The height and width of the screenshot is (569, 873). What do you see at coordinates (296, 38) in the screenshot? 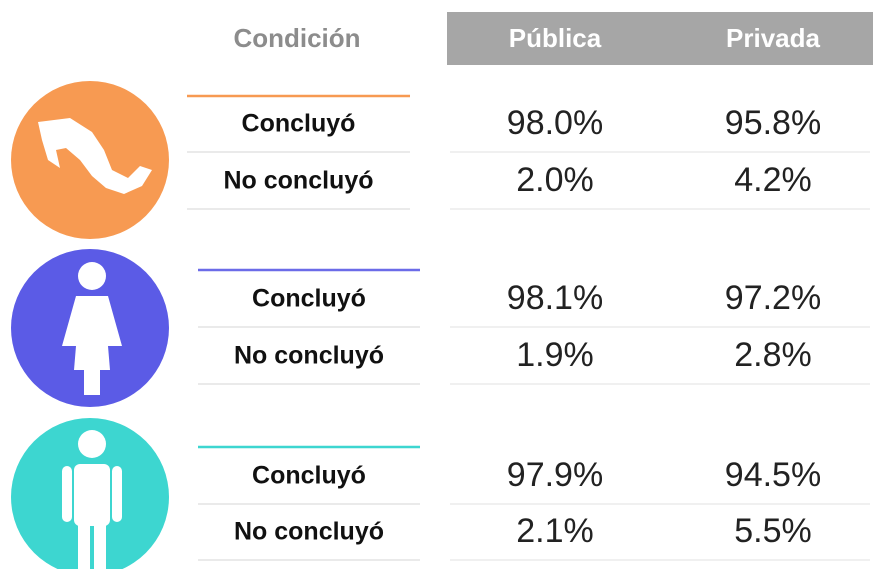
I see `condition-header: Condición` at bounding box center [296, 38].